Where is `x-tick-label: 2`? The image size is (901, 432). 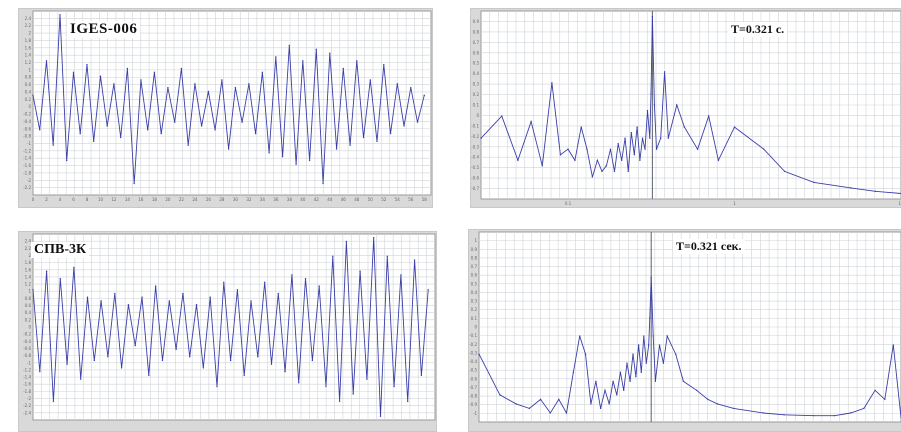
x-tick-label: 2 is located at coordinates (46, 199).